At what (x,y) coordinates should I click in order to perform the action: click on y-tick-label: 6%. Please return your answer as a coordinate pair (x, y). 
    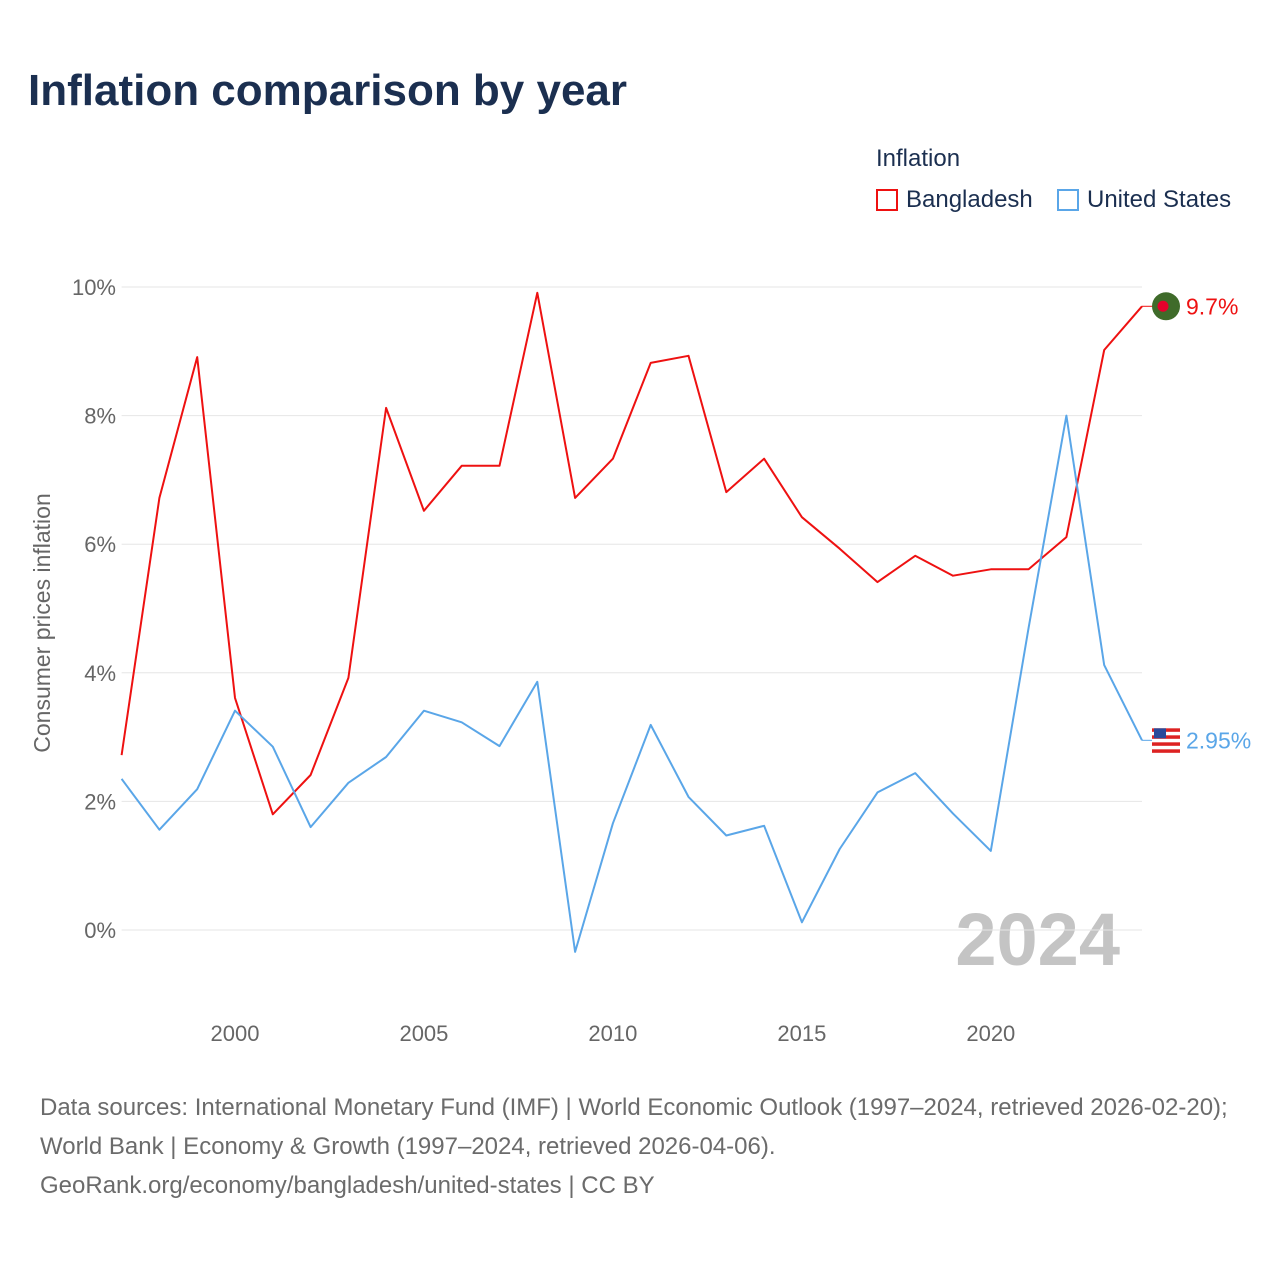
    Looking at the image, I should click on (100, 544).